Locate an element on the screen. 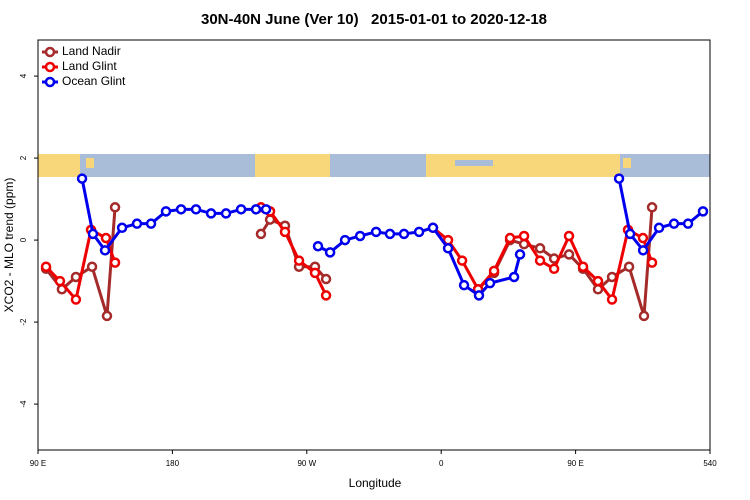 The height and width of the screenshot is (500, 750). y-axis-label: XCO2 - MLO trend (ppm) is located at coordinates (9, 245).